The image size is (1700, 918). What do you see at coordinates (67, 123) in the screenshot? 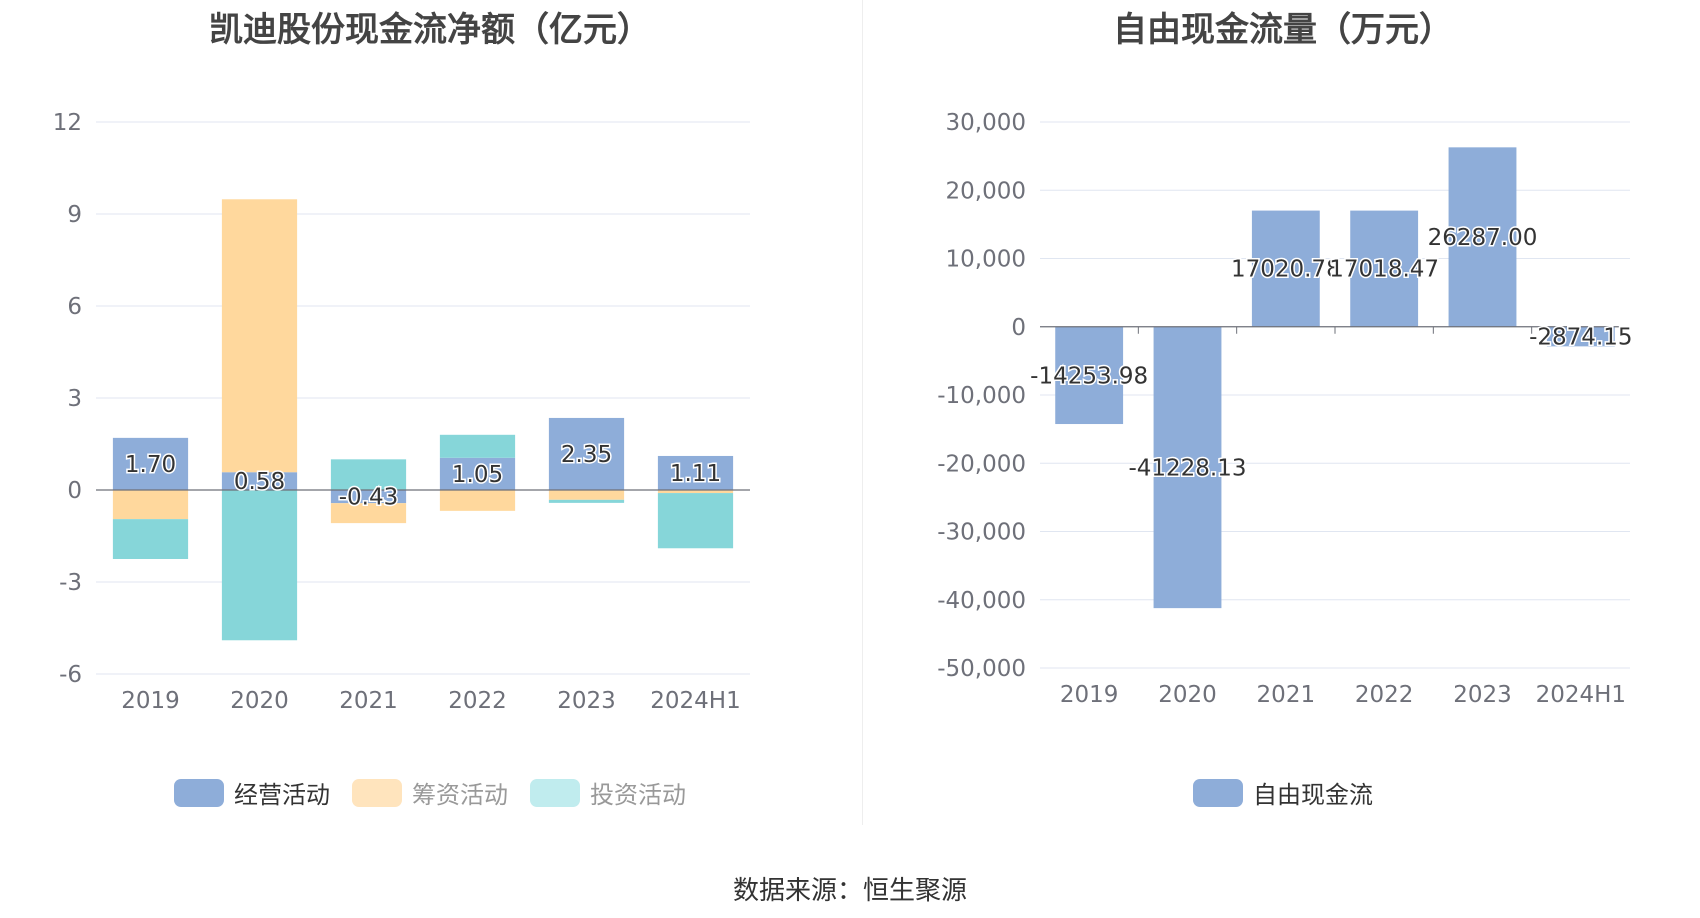
I see `y-tick-label: 12` at bounding box center [67, 123].